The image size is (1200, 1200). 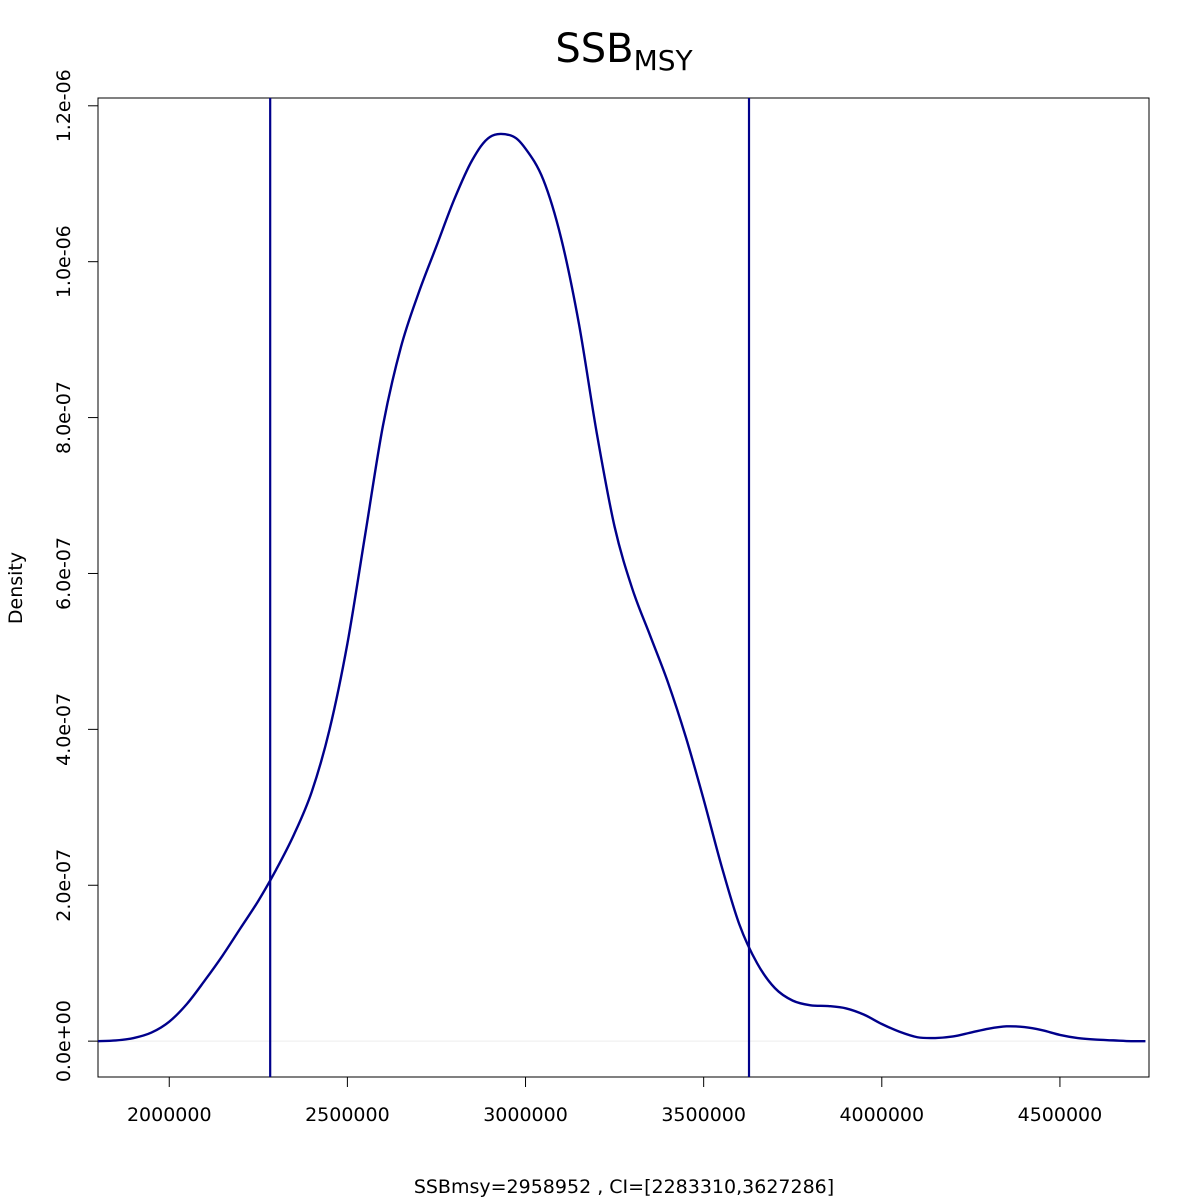 What do you see at coordinates (624, 1187) in the screenshot?
I see `x-axis-label: SSBmsy=2958952 , CI=[2283310,3627286]` at bounding box center [624, 1187].